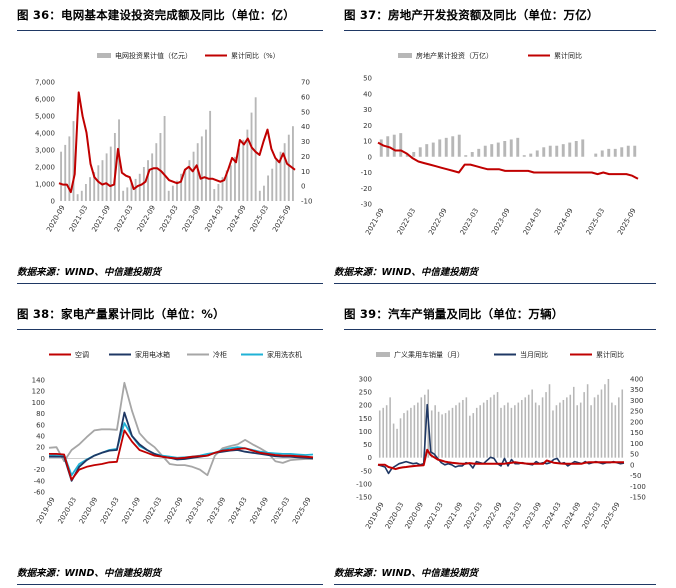 This screenshot has height=588, width=676. Describe the element at coordinates (406, 272) in the screenshot. I see `chart37-source: 数据来源：WIND、中信建投期货` at that location.